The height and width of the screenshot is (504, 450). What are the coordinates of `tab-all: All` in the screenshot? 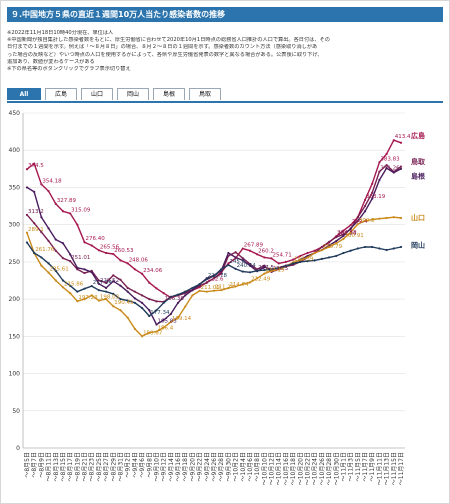 It's located at (24, 94).